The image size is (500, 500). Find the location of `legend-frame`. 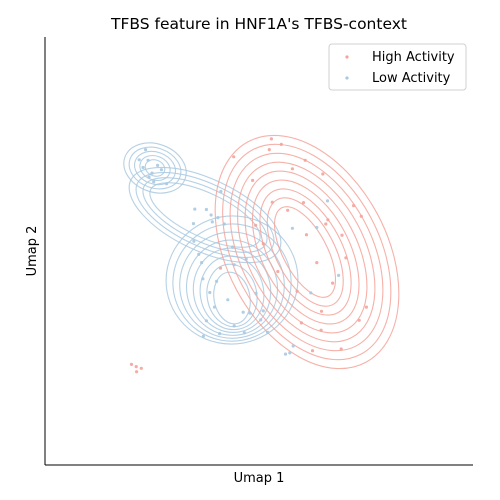

legend-frame is located at coordinates (397, 67).